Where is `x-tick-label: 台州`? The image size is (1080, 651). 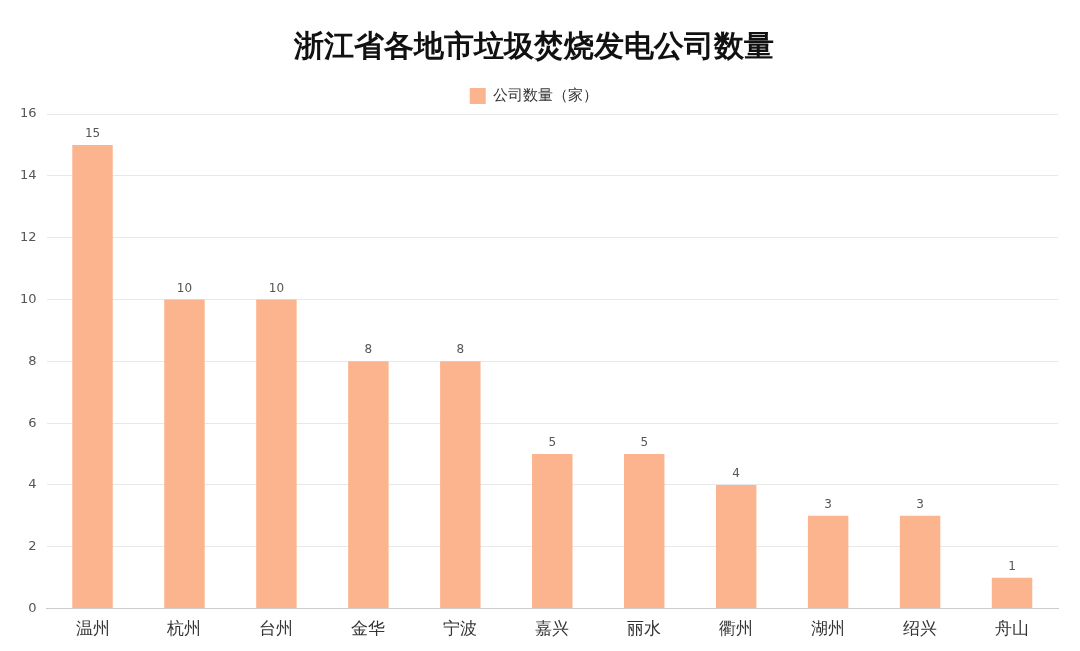
x-tick-label: 台州 is located at coordinates (276, 628).